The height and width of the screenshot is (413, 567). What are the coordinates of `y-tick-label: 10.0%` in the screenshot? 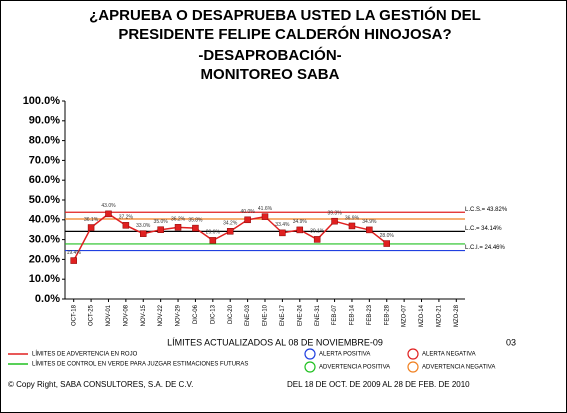 It's located at (44, 279).